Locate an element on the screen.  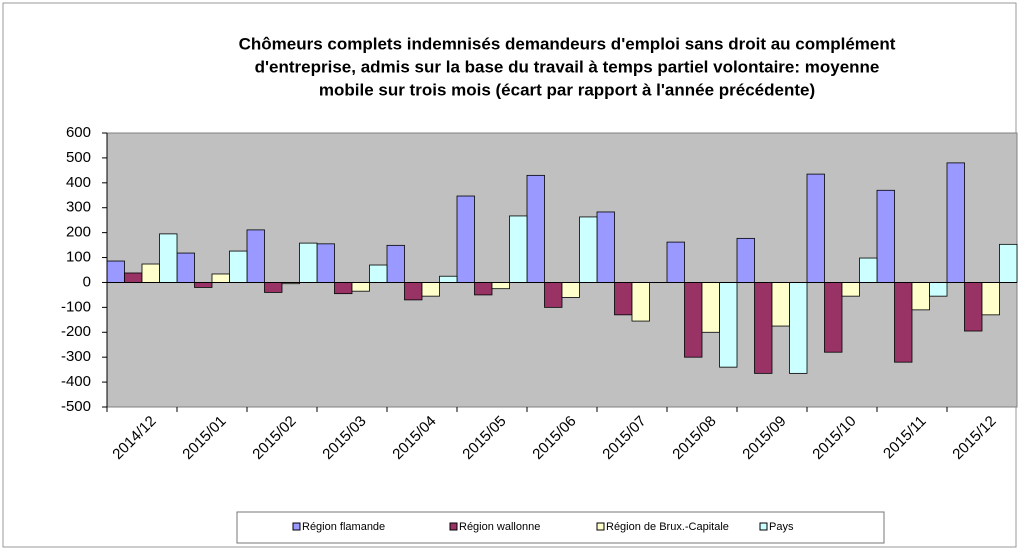
y-tick-label: -400 is located at coordinates (76, 381).